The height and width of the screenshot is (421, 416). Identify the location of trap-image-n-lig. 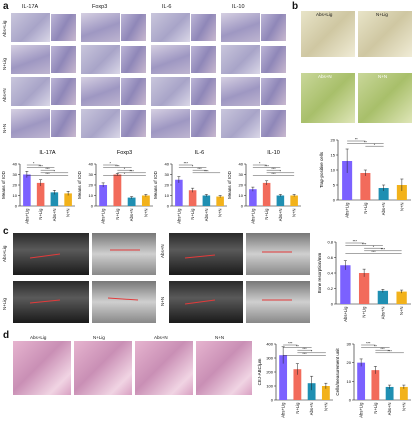
(385, 34).